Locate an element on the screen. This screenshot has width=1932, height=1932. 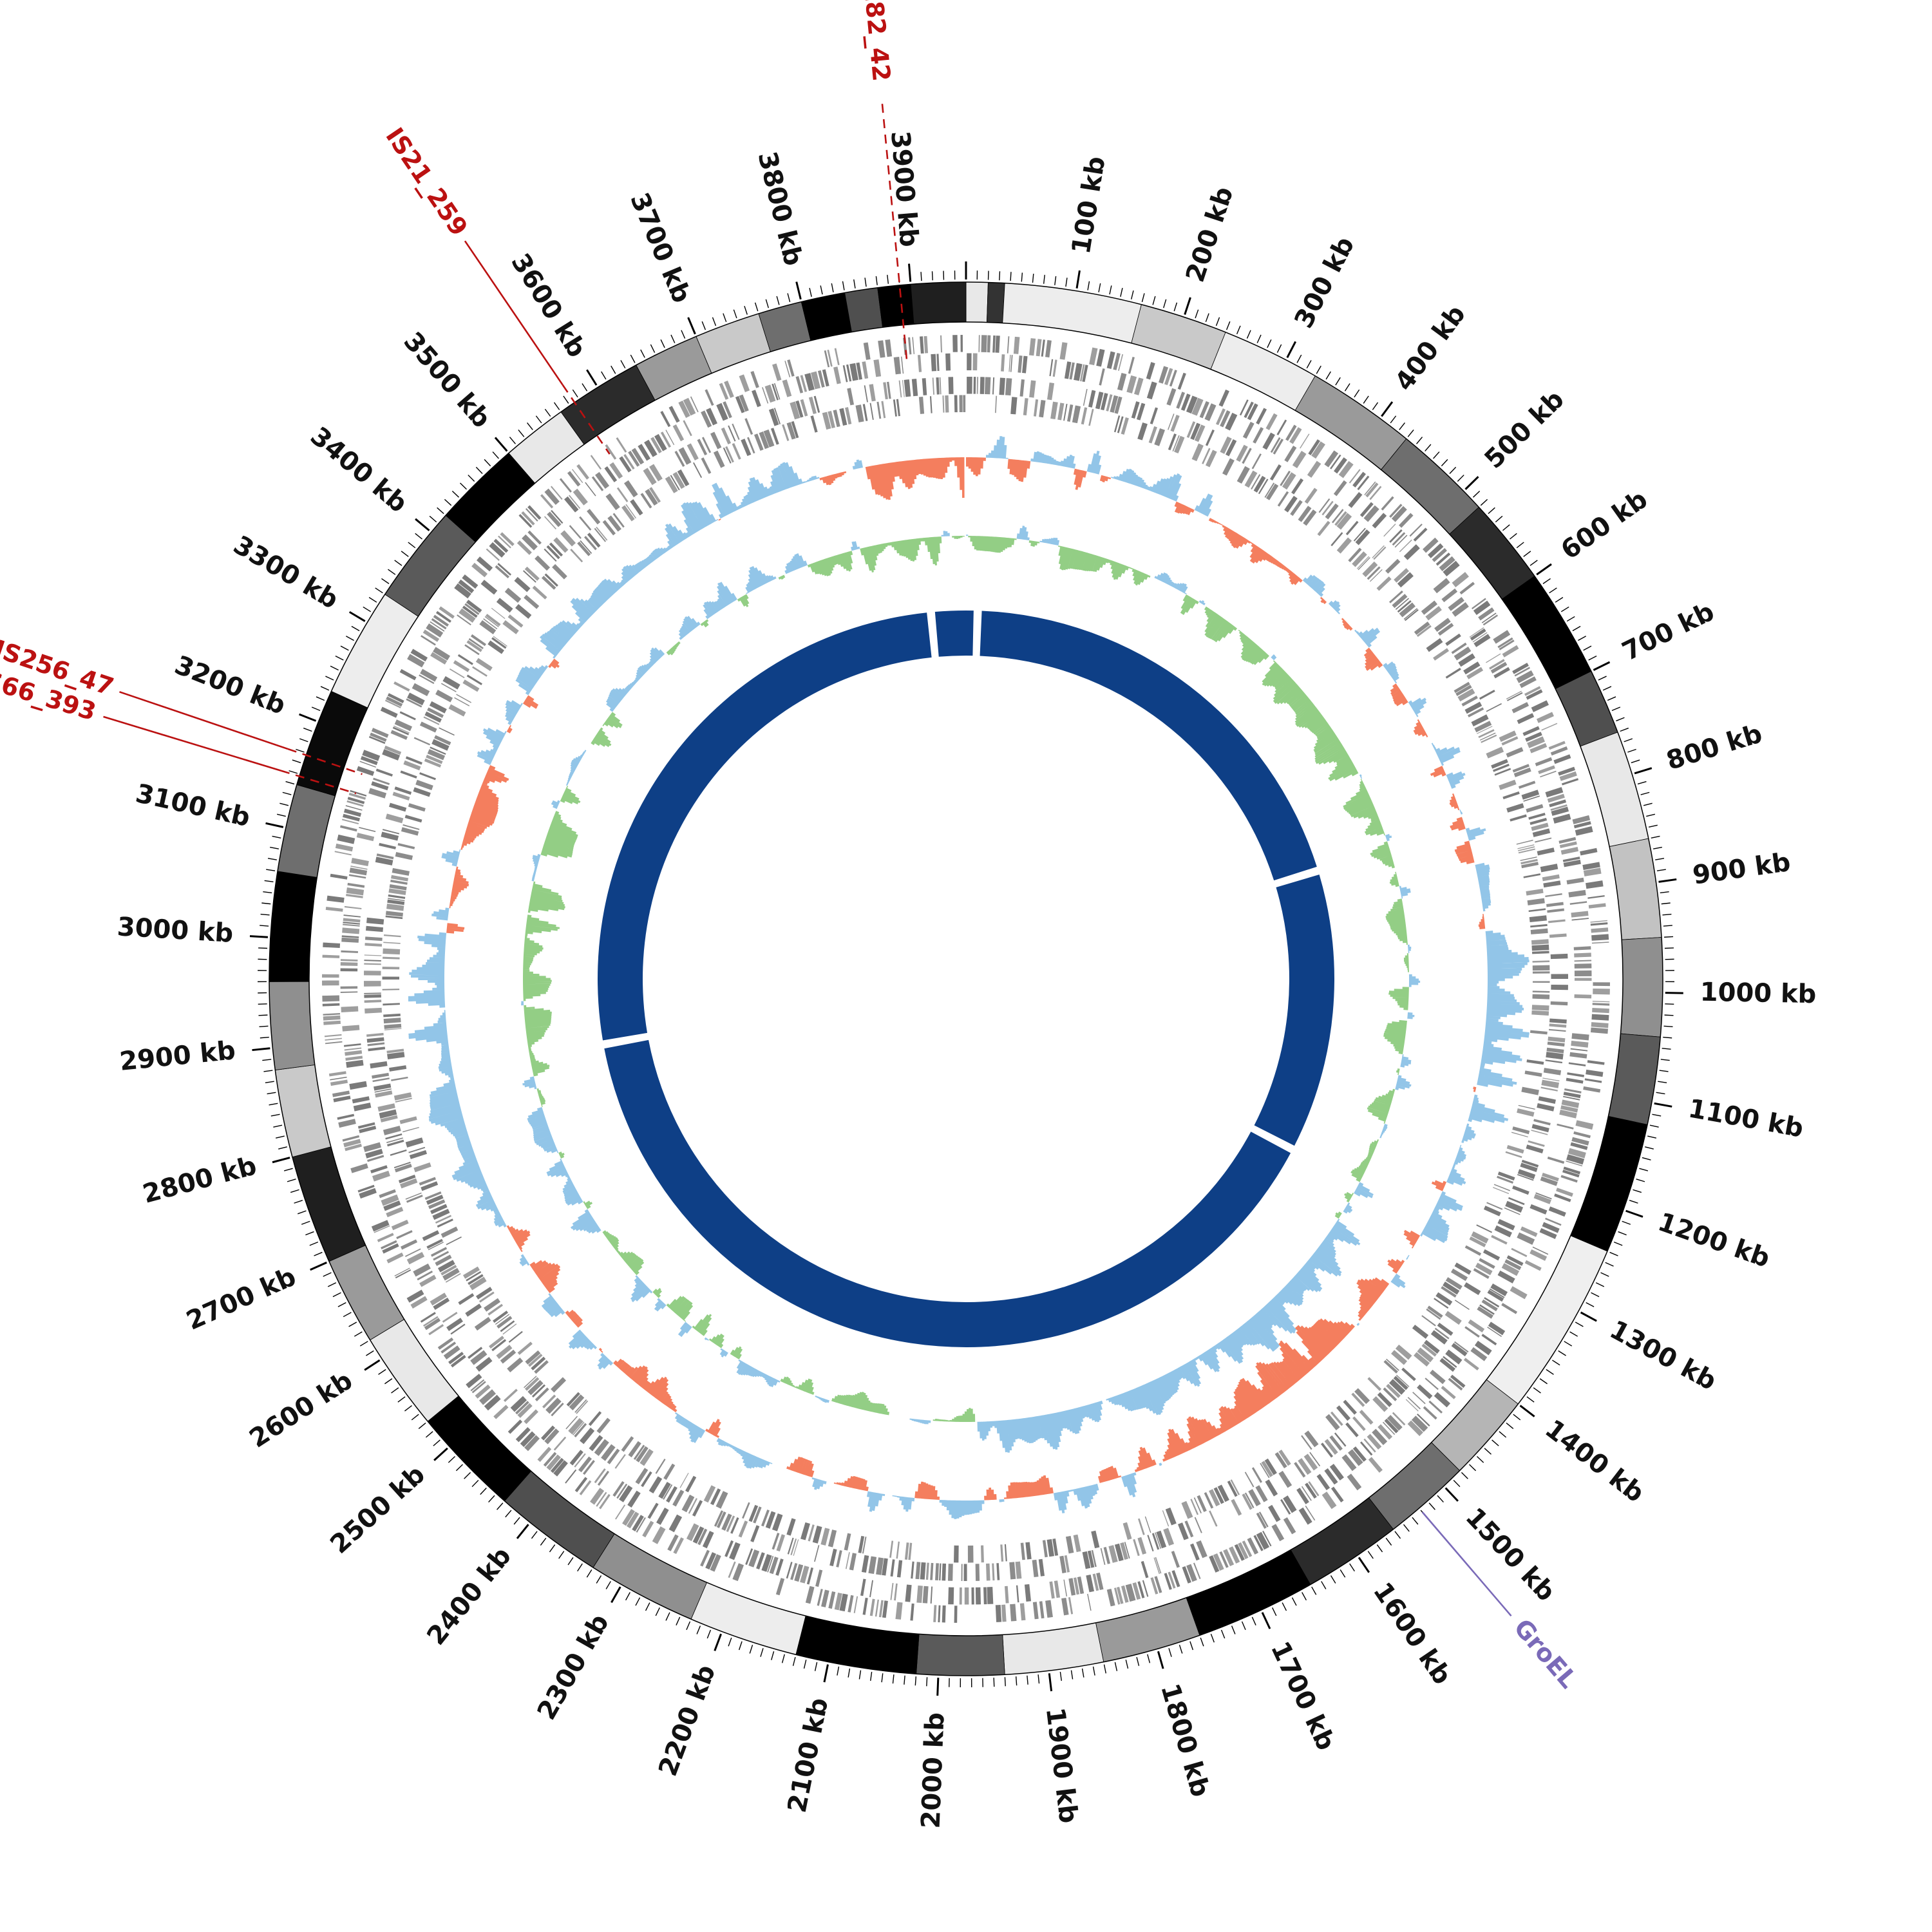
tick-label: 700 kb is located at coordinates (1669, 632).